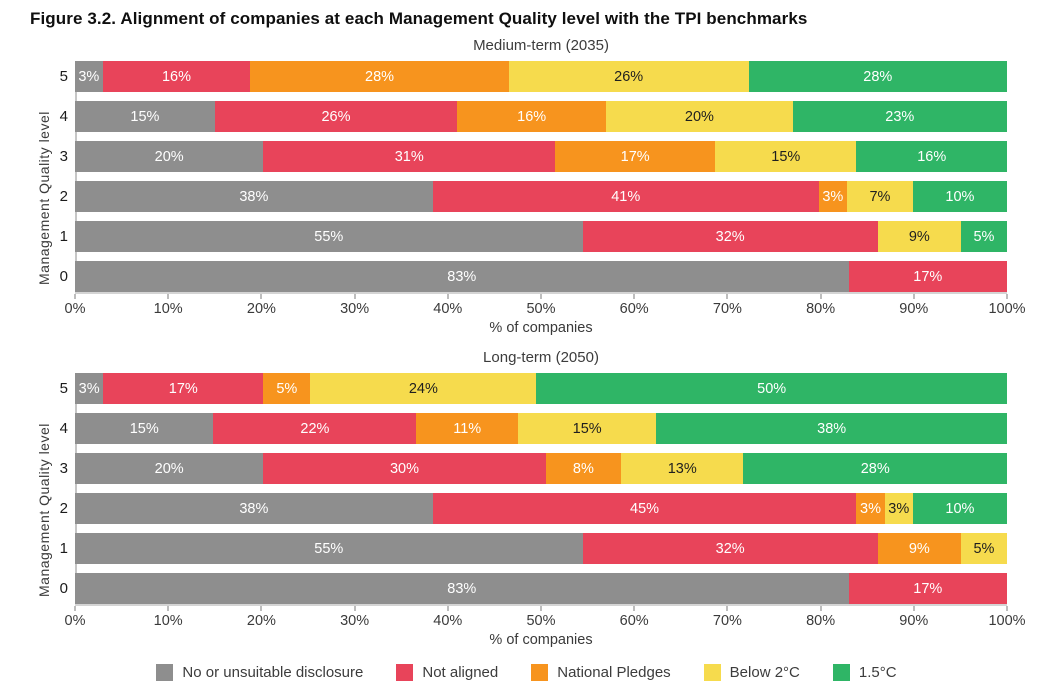  I want to click on bar-row: 5 3% 17% 5% 24% 50%, so click(532, 388).